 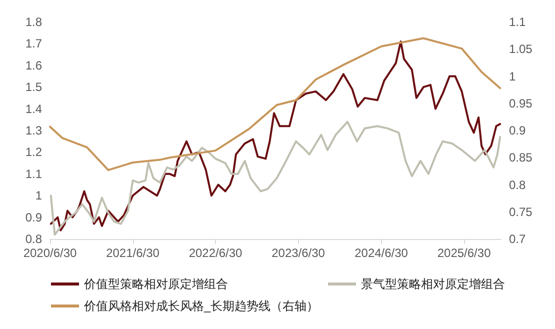 What do you see at coordinates (433, 284) in the screenshot?
I see `legend-label: 景气型策略相对原定增组合` at bounding box center [433, 284].